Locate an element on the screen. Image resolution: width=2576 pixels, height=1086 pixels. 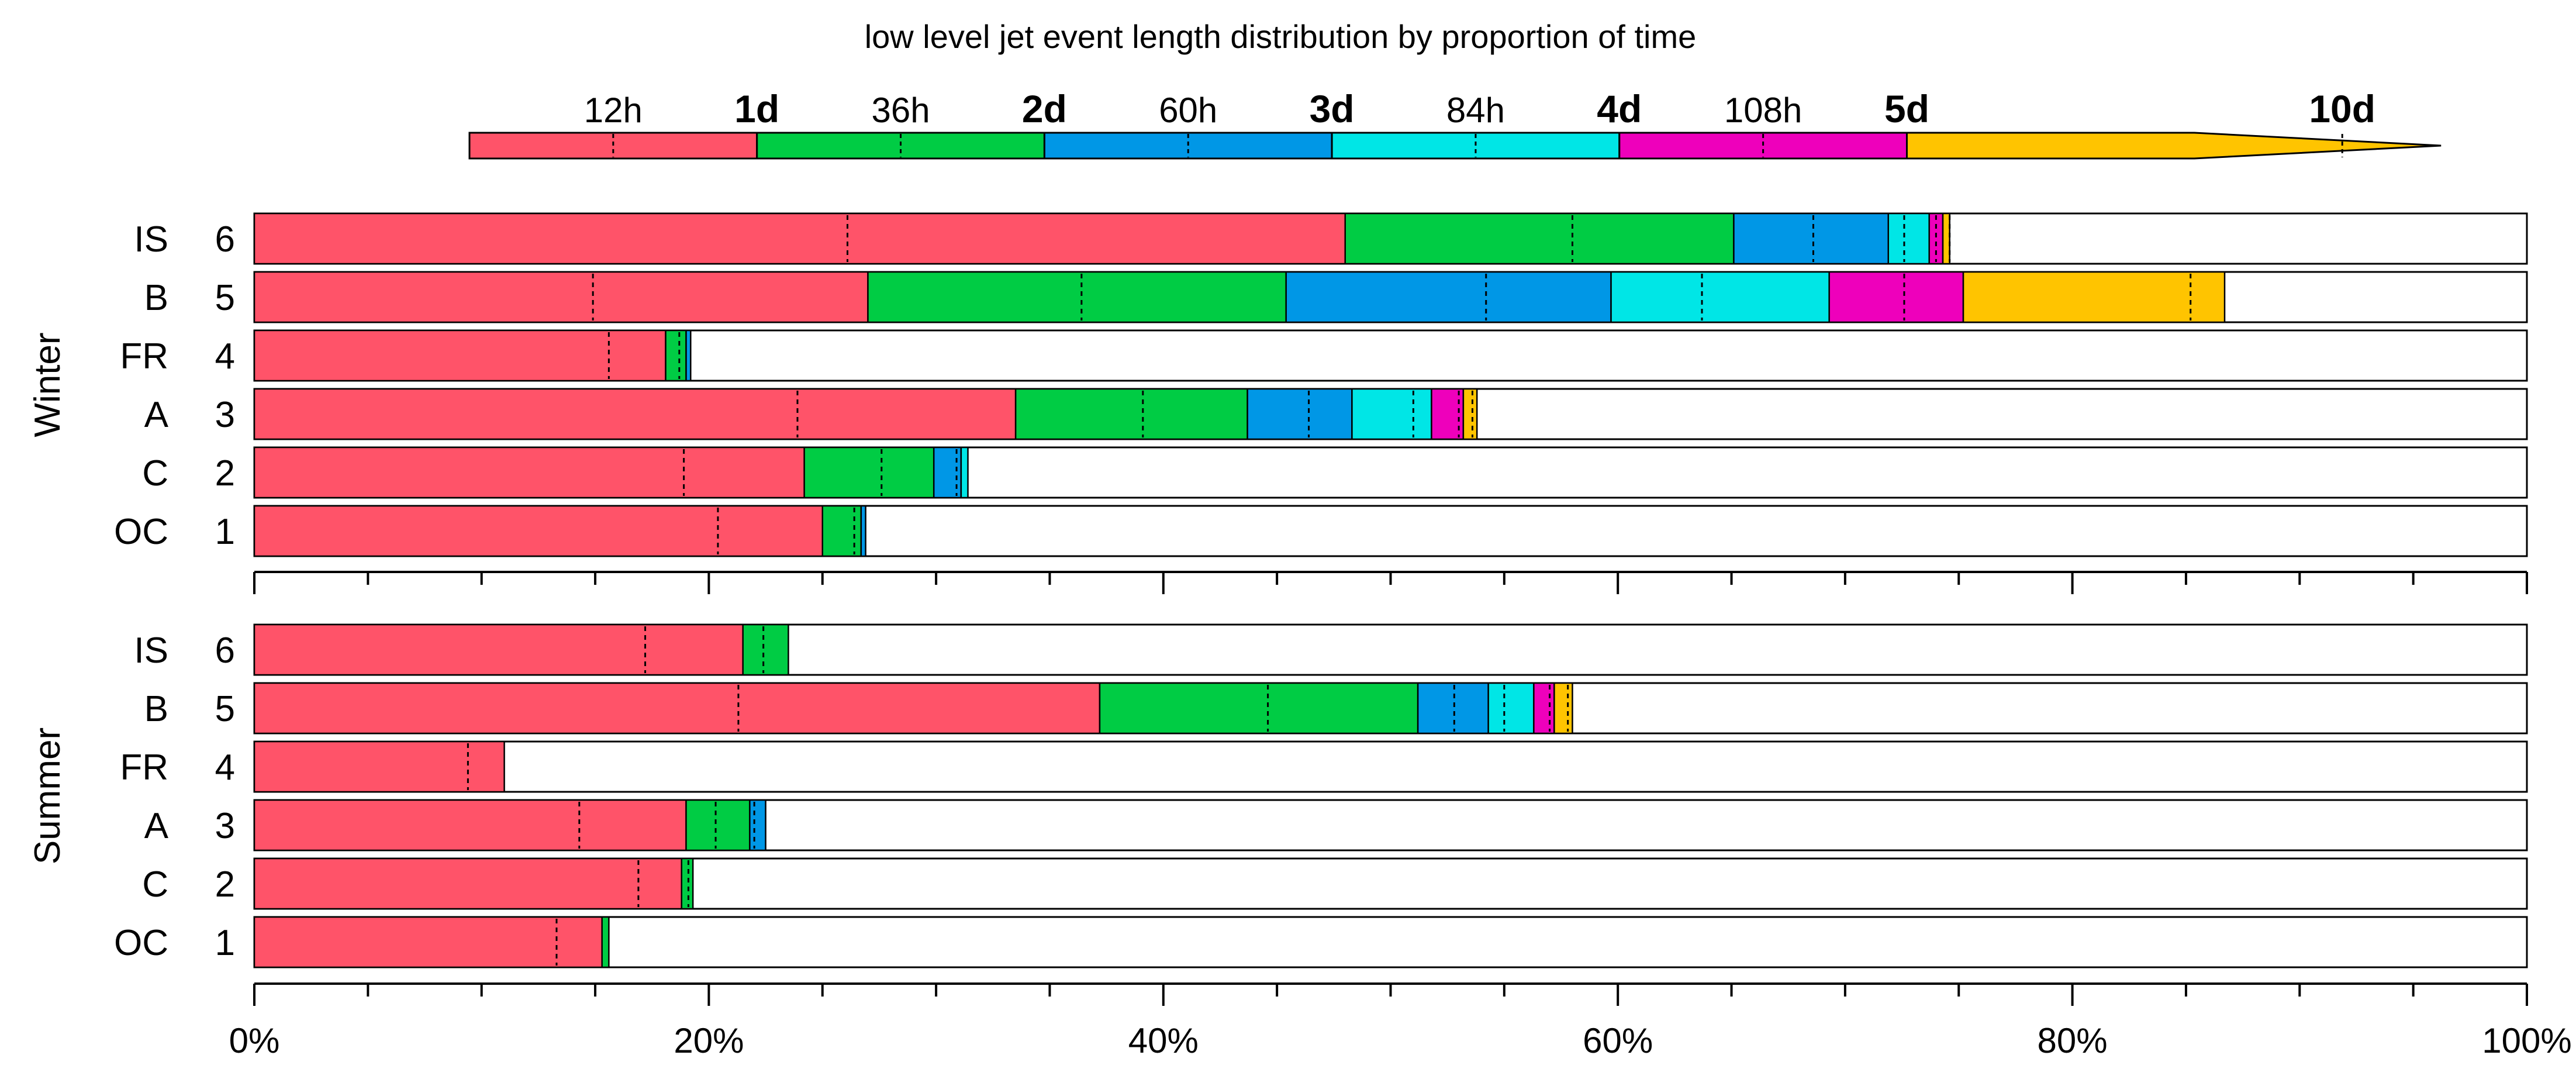
x-tick-label: 60% is located at coordinates (1618, 1040).